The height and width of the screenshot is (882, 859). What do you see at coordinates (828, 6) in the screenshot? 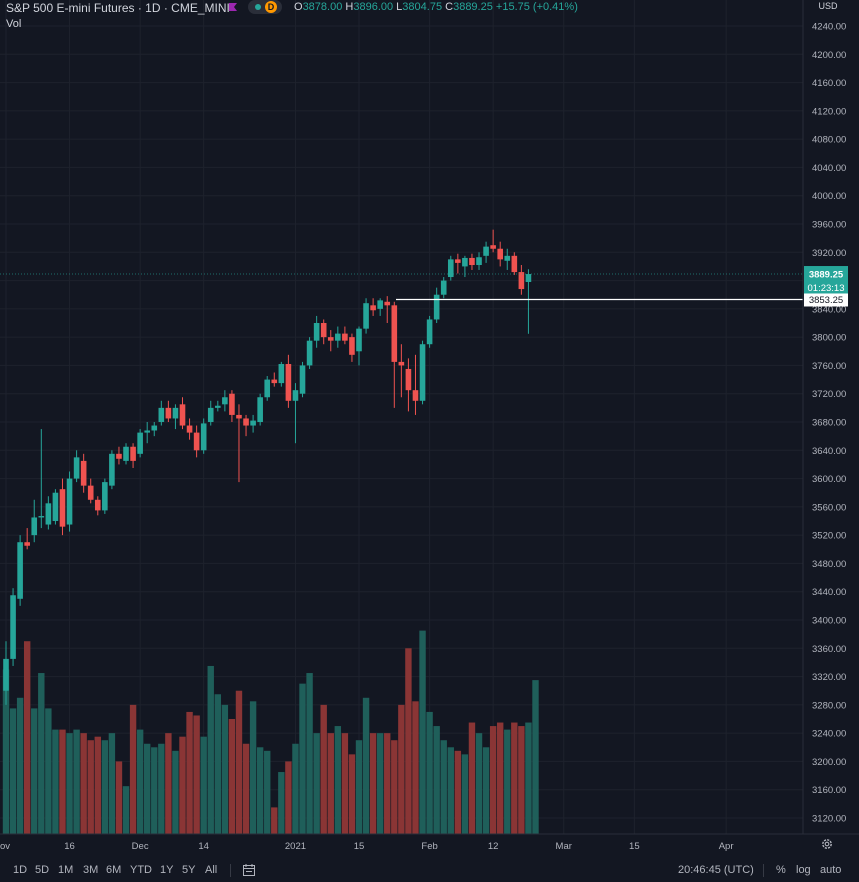
I see `currency-label: USD` at bounding box center [828, 6].